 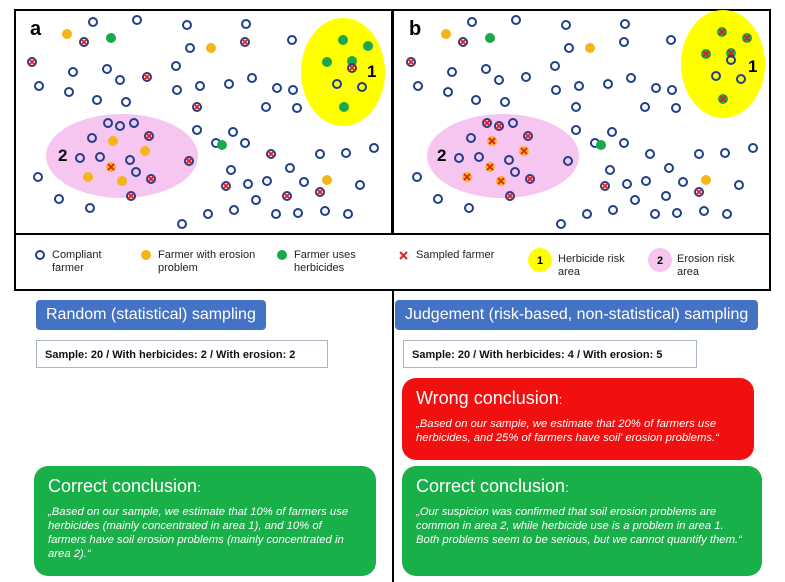 What do you see at coordinates (591, 265) in the screenshot?
I see `legend-herbicide-area-label: Herbicide risk area` at bounding box center [591, 265].